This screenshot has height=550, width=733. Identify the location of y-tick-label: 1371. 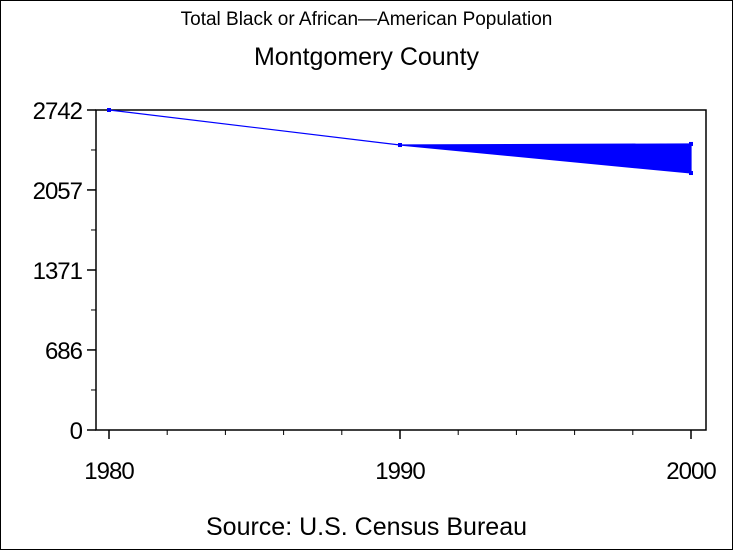
(58, 271).